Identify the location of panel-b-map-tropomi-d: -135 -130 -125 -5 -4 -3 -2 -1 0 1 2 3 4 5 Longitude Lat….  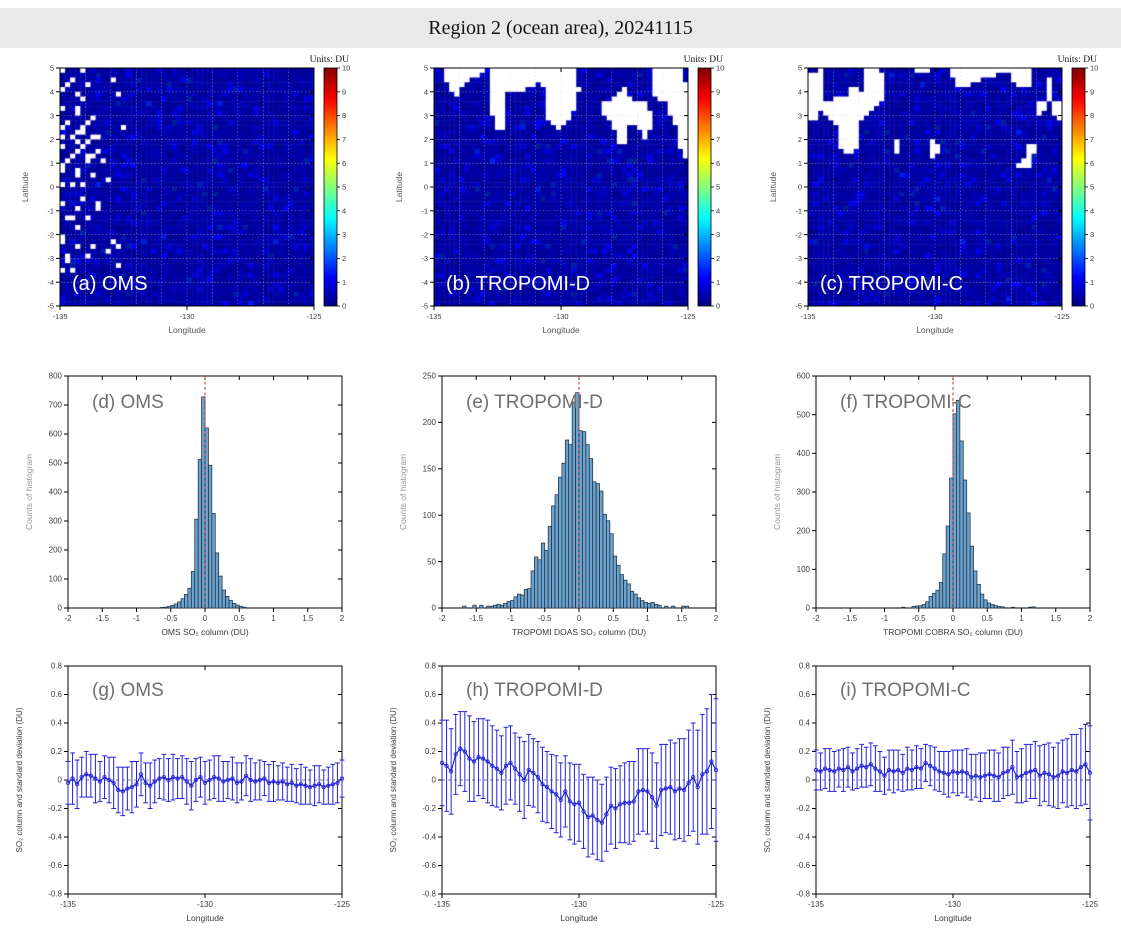
(563, 207).